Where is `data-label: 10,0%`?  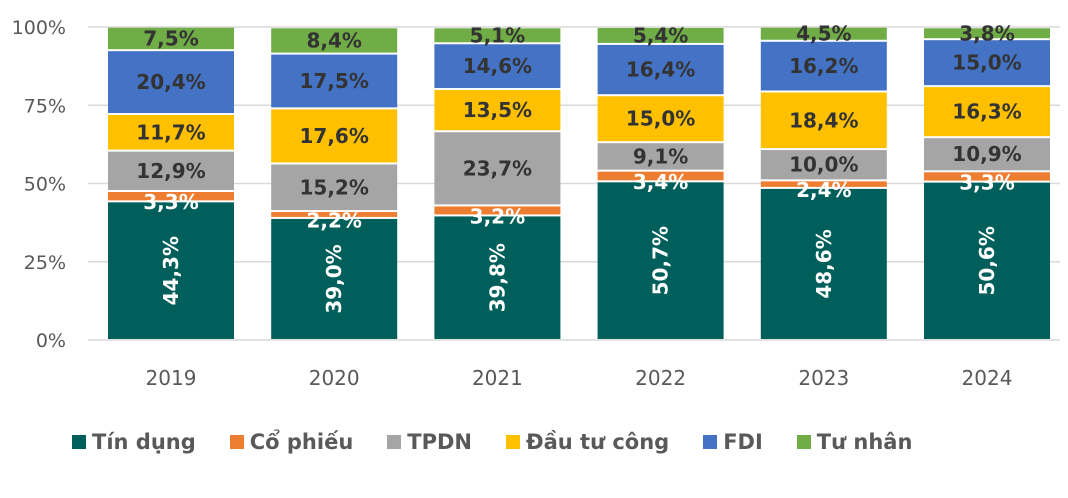 data-label: 10,0% is located at coordinates (823, 165).